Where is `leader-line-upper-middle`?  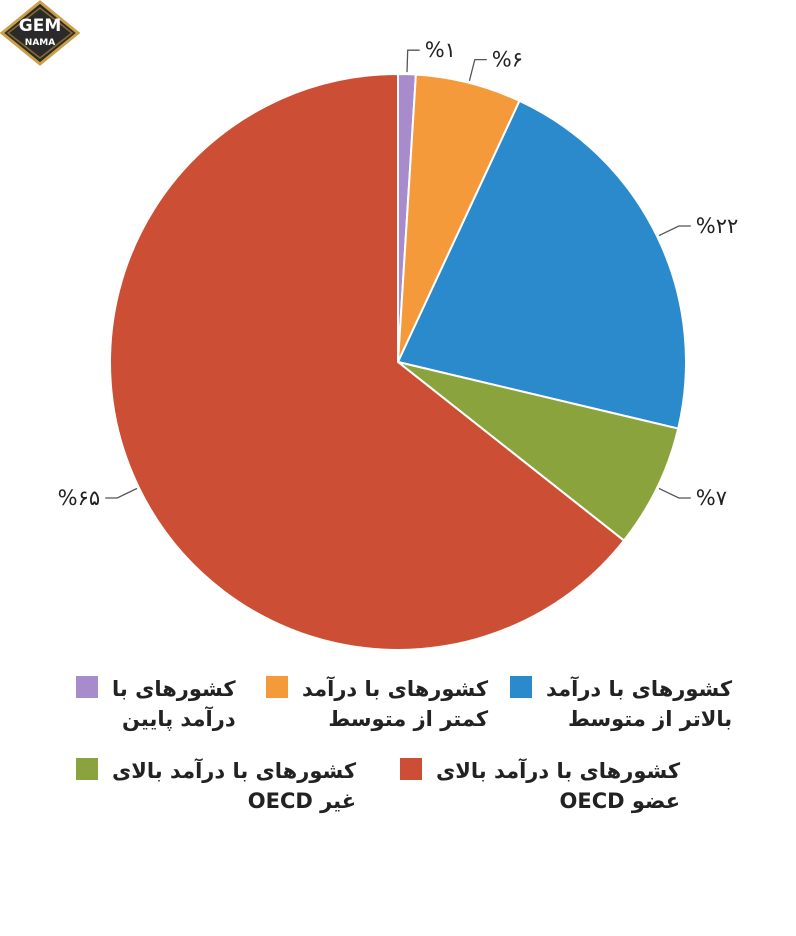
leader-line-upper-middle is located at coordinates (674, 231).